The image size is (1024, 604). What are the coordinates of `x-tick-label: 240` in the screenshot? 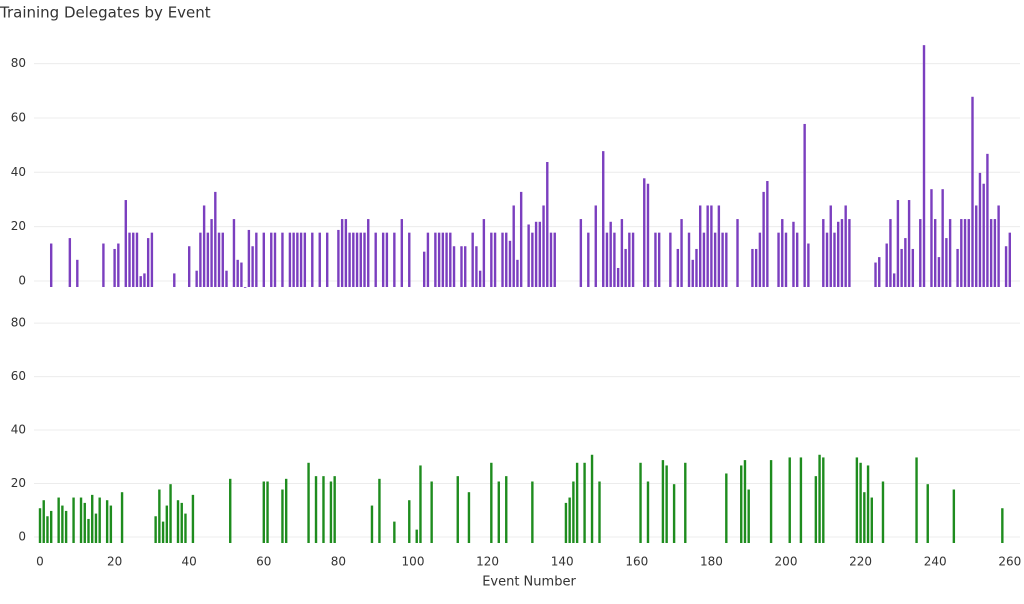 It's located at (935, 562).